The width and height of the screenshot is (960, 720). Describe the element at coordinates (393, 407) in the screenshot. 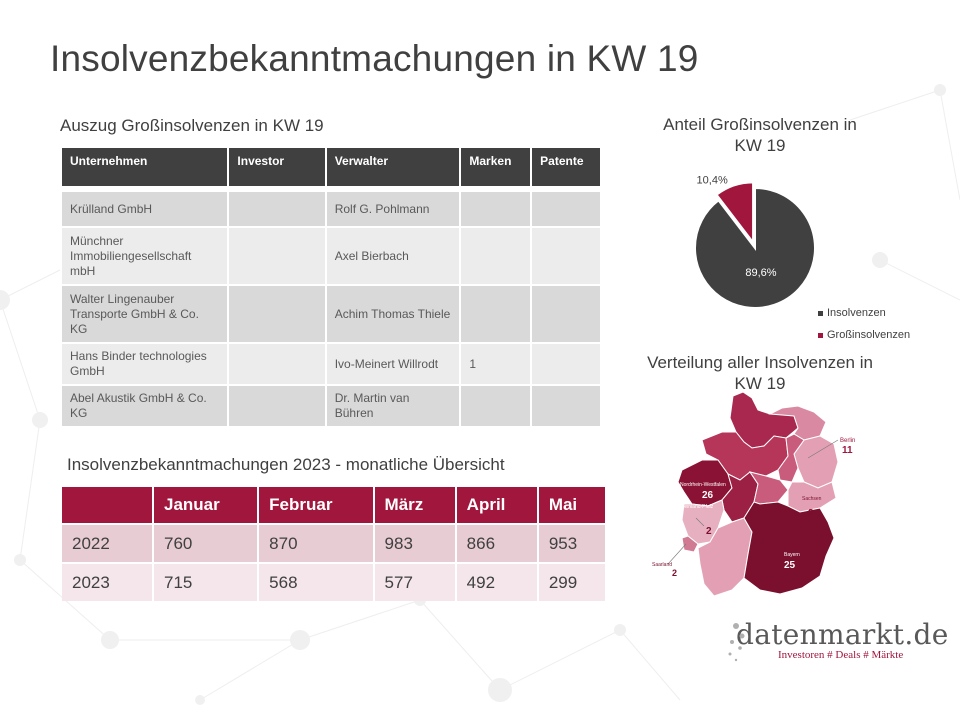

I see `cell-administrator: Dr. Martin van Bühren` at that location.